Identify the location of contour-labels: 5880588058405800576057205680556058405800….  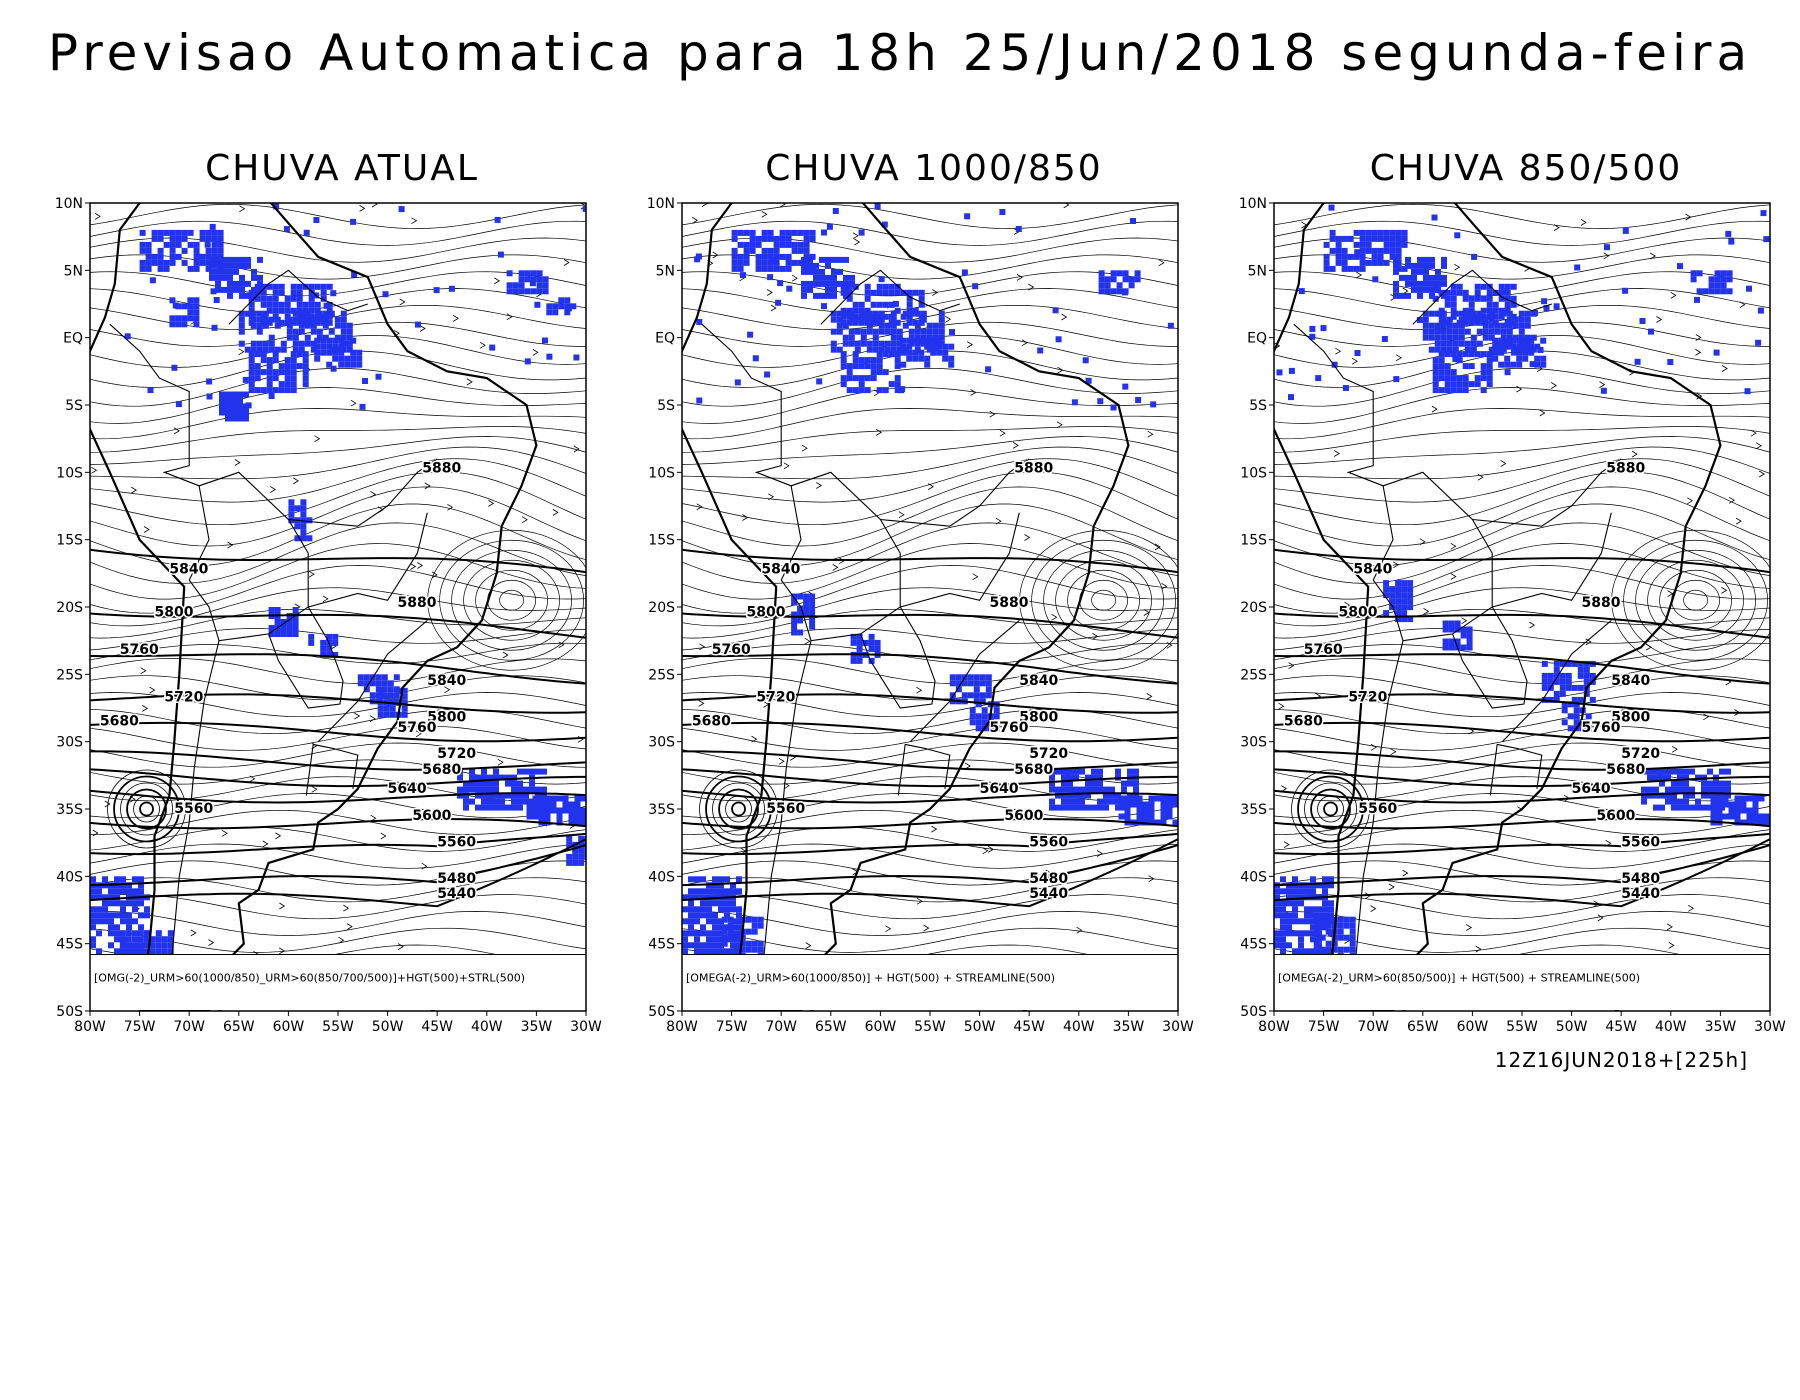
(1472, 681).